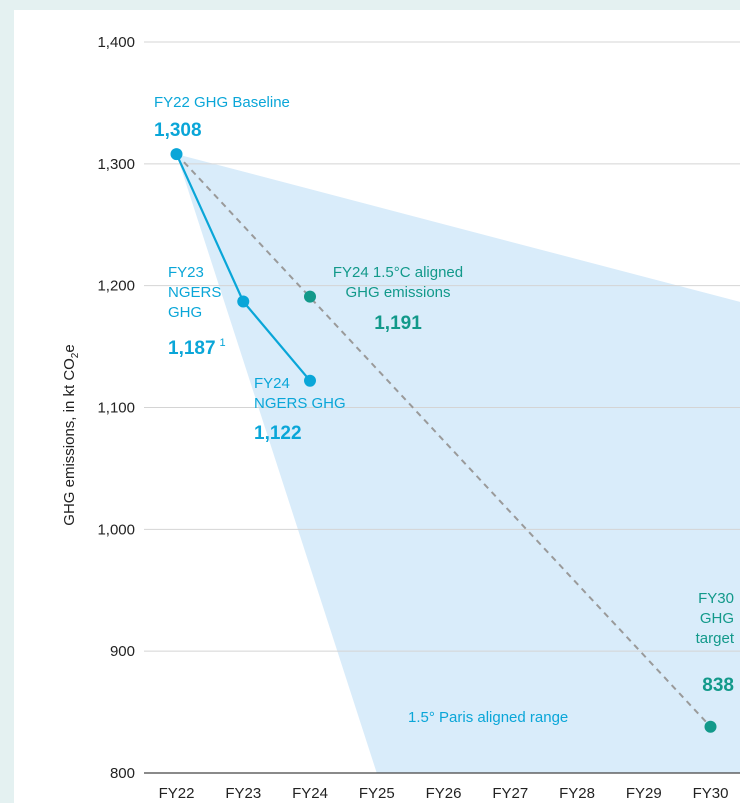  Describe the element at coordinates (716, 598) in the screenshot. I see `annotation-target-label: FY30` at that location.